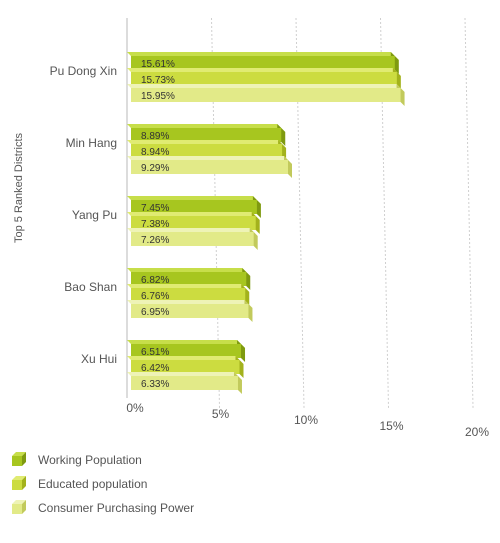 Image resolution: width=500 pixels, height=543 pixels. What do you see at coordinates (116, 508) in the screenshot?
I see `legend-label: Consumer Purchasing Power` at bounding box center [116, 508].